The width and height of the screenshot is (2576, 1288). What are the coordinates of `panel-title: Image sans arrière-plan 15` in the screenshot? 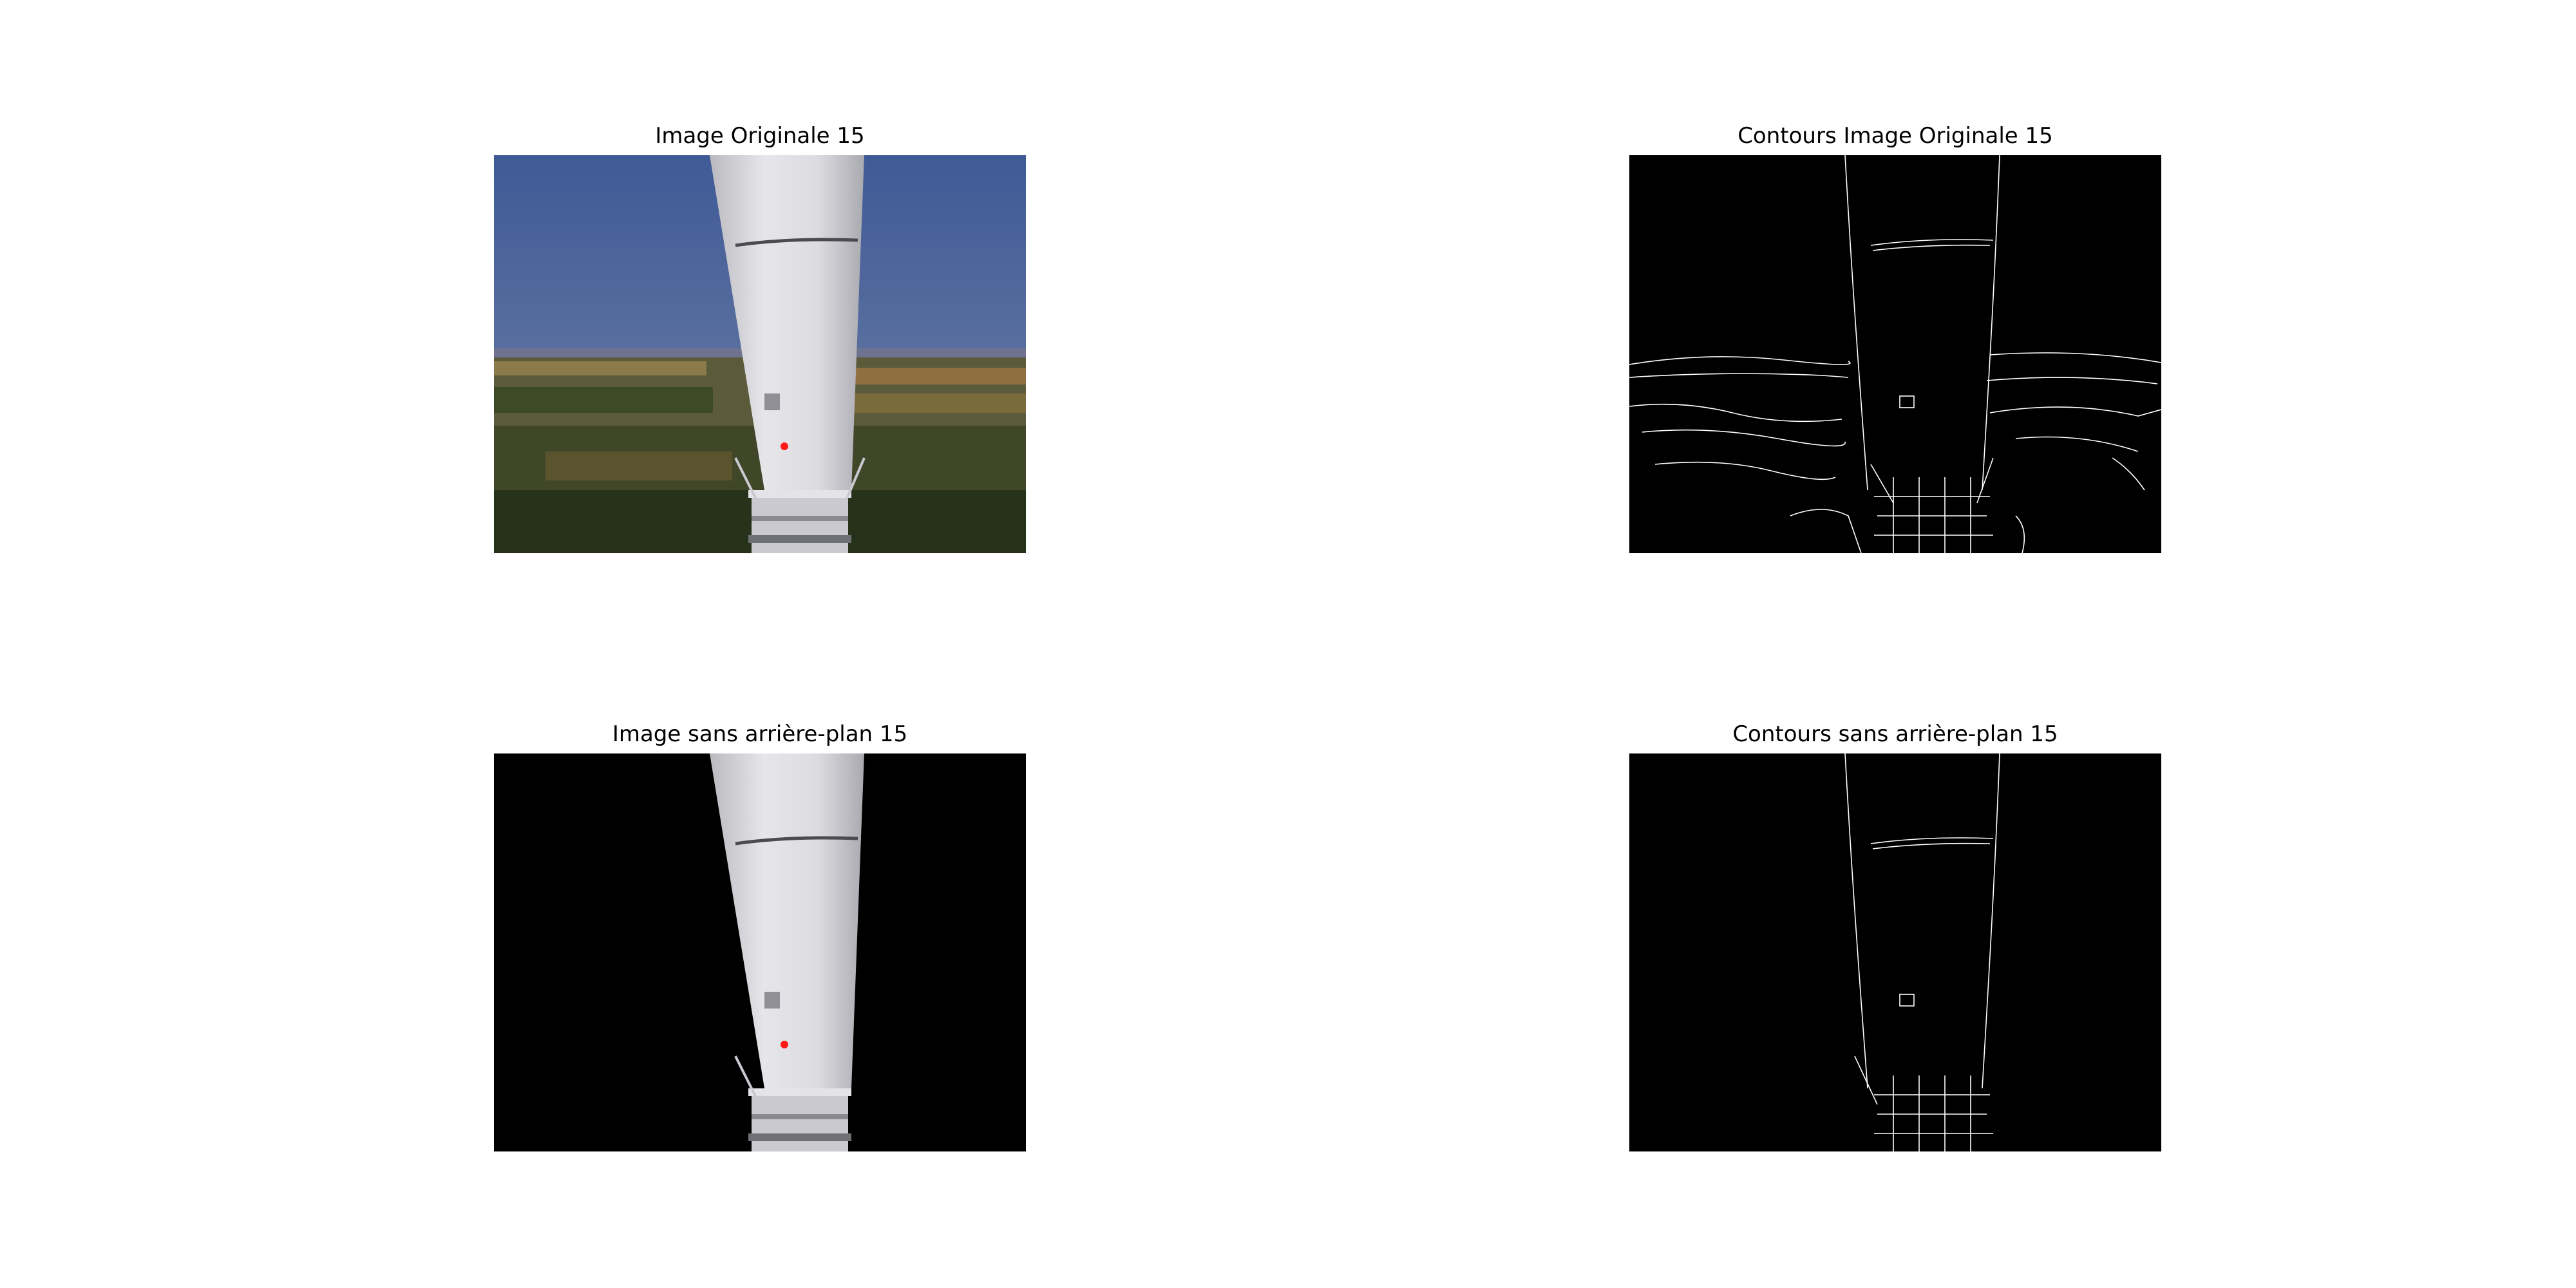 It's located at (760, 734).